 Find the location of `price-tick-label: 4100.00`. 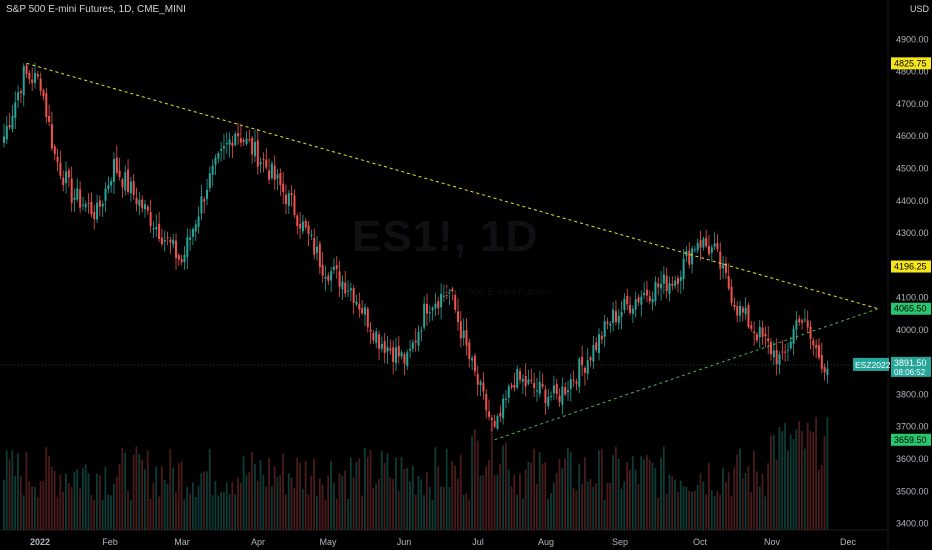

price-tick-label: 4100.00 is located at coordinates (912, 298).